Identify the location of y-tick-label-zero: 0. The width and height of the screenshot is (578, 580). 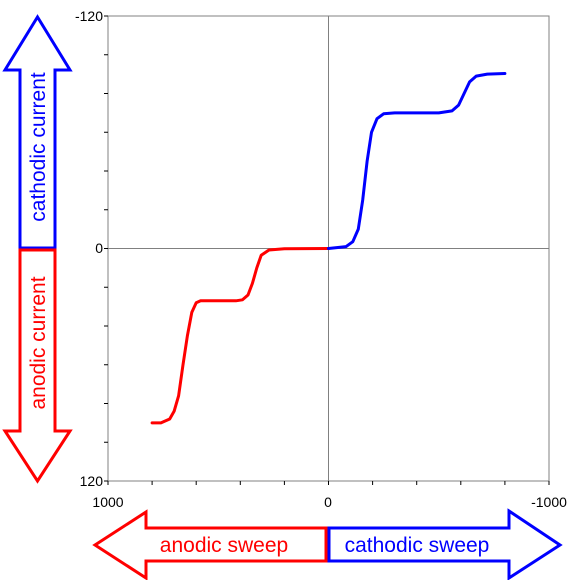
(99, 248).